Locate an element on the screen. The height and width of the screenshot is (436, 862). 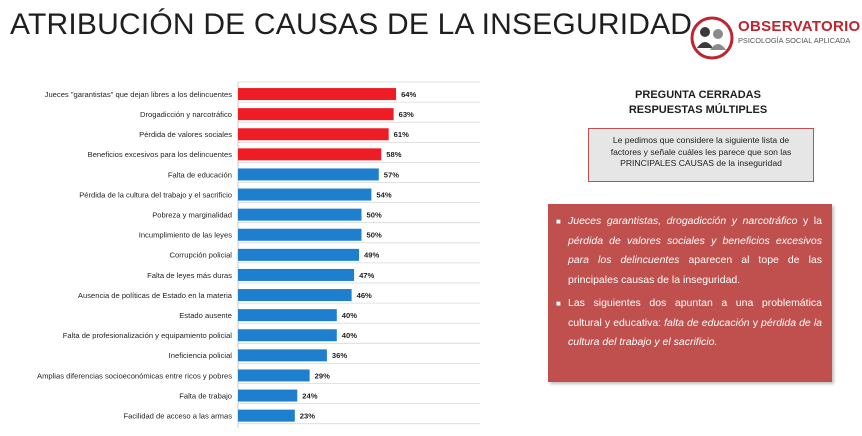
data-label: 49% is located at coordinates (371, 255).